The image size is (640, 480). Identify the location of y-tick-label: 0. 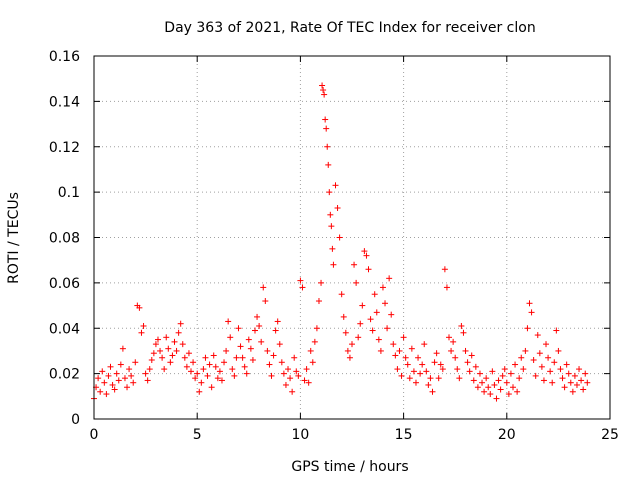
(75, 420).